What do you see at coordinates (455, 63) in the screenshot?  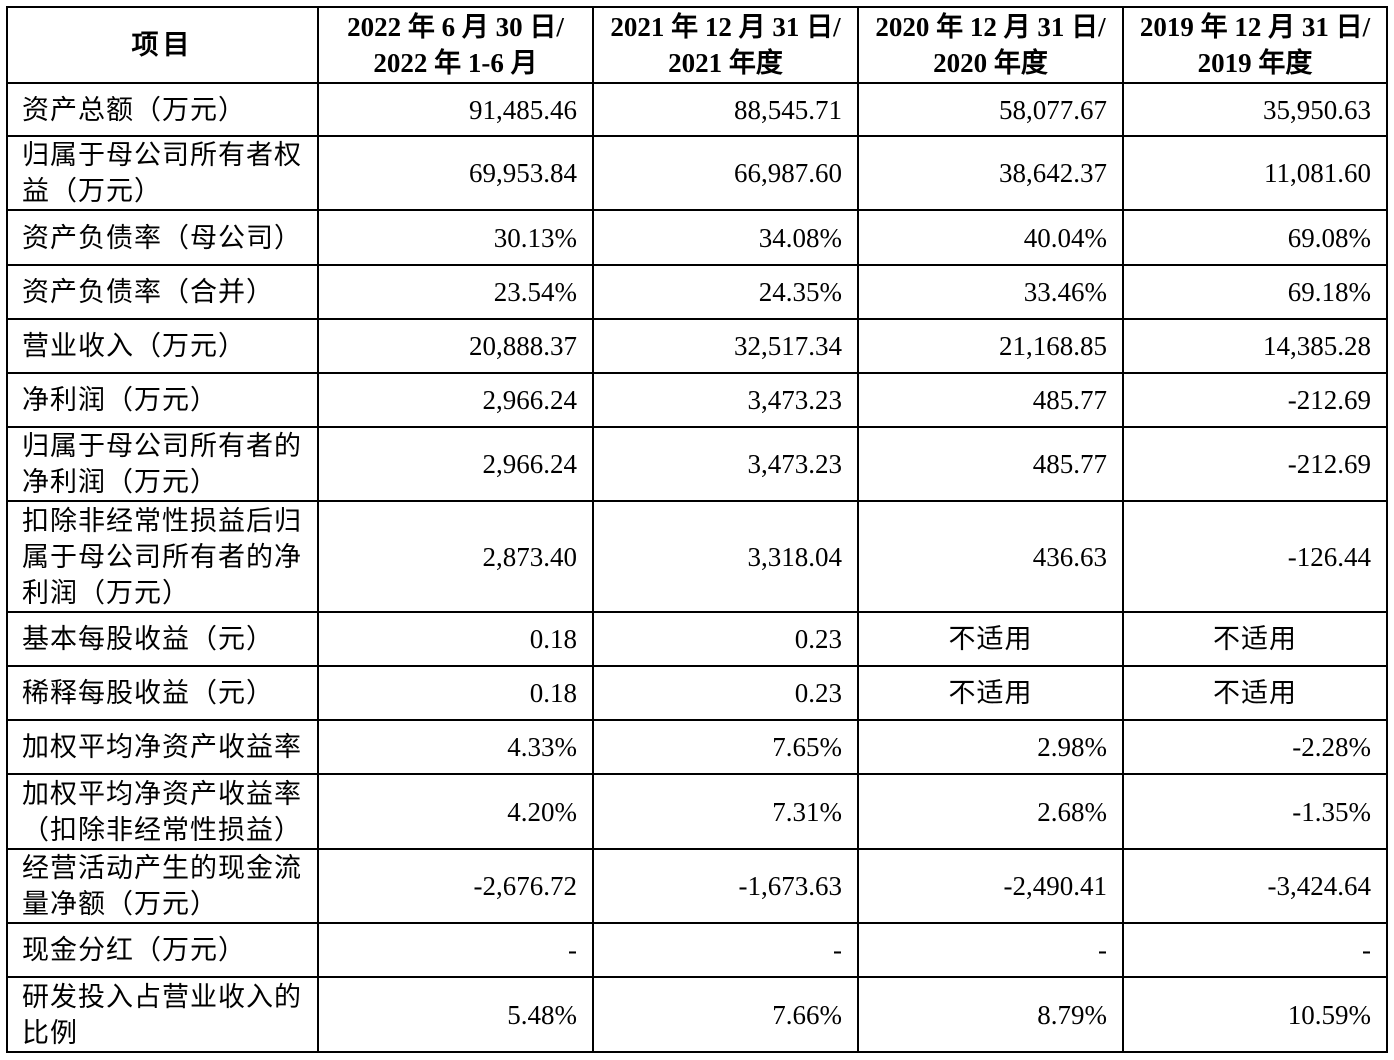 I see `header-line2: 2022 年 1-6 月` at bounding box center [455, 63].